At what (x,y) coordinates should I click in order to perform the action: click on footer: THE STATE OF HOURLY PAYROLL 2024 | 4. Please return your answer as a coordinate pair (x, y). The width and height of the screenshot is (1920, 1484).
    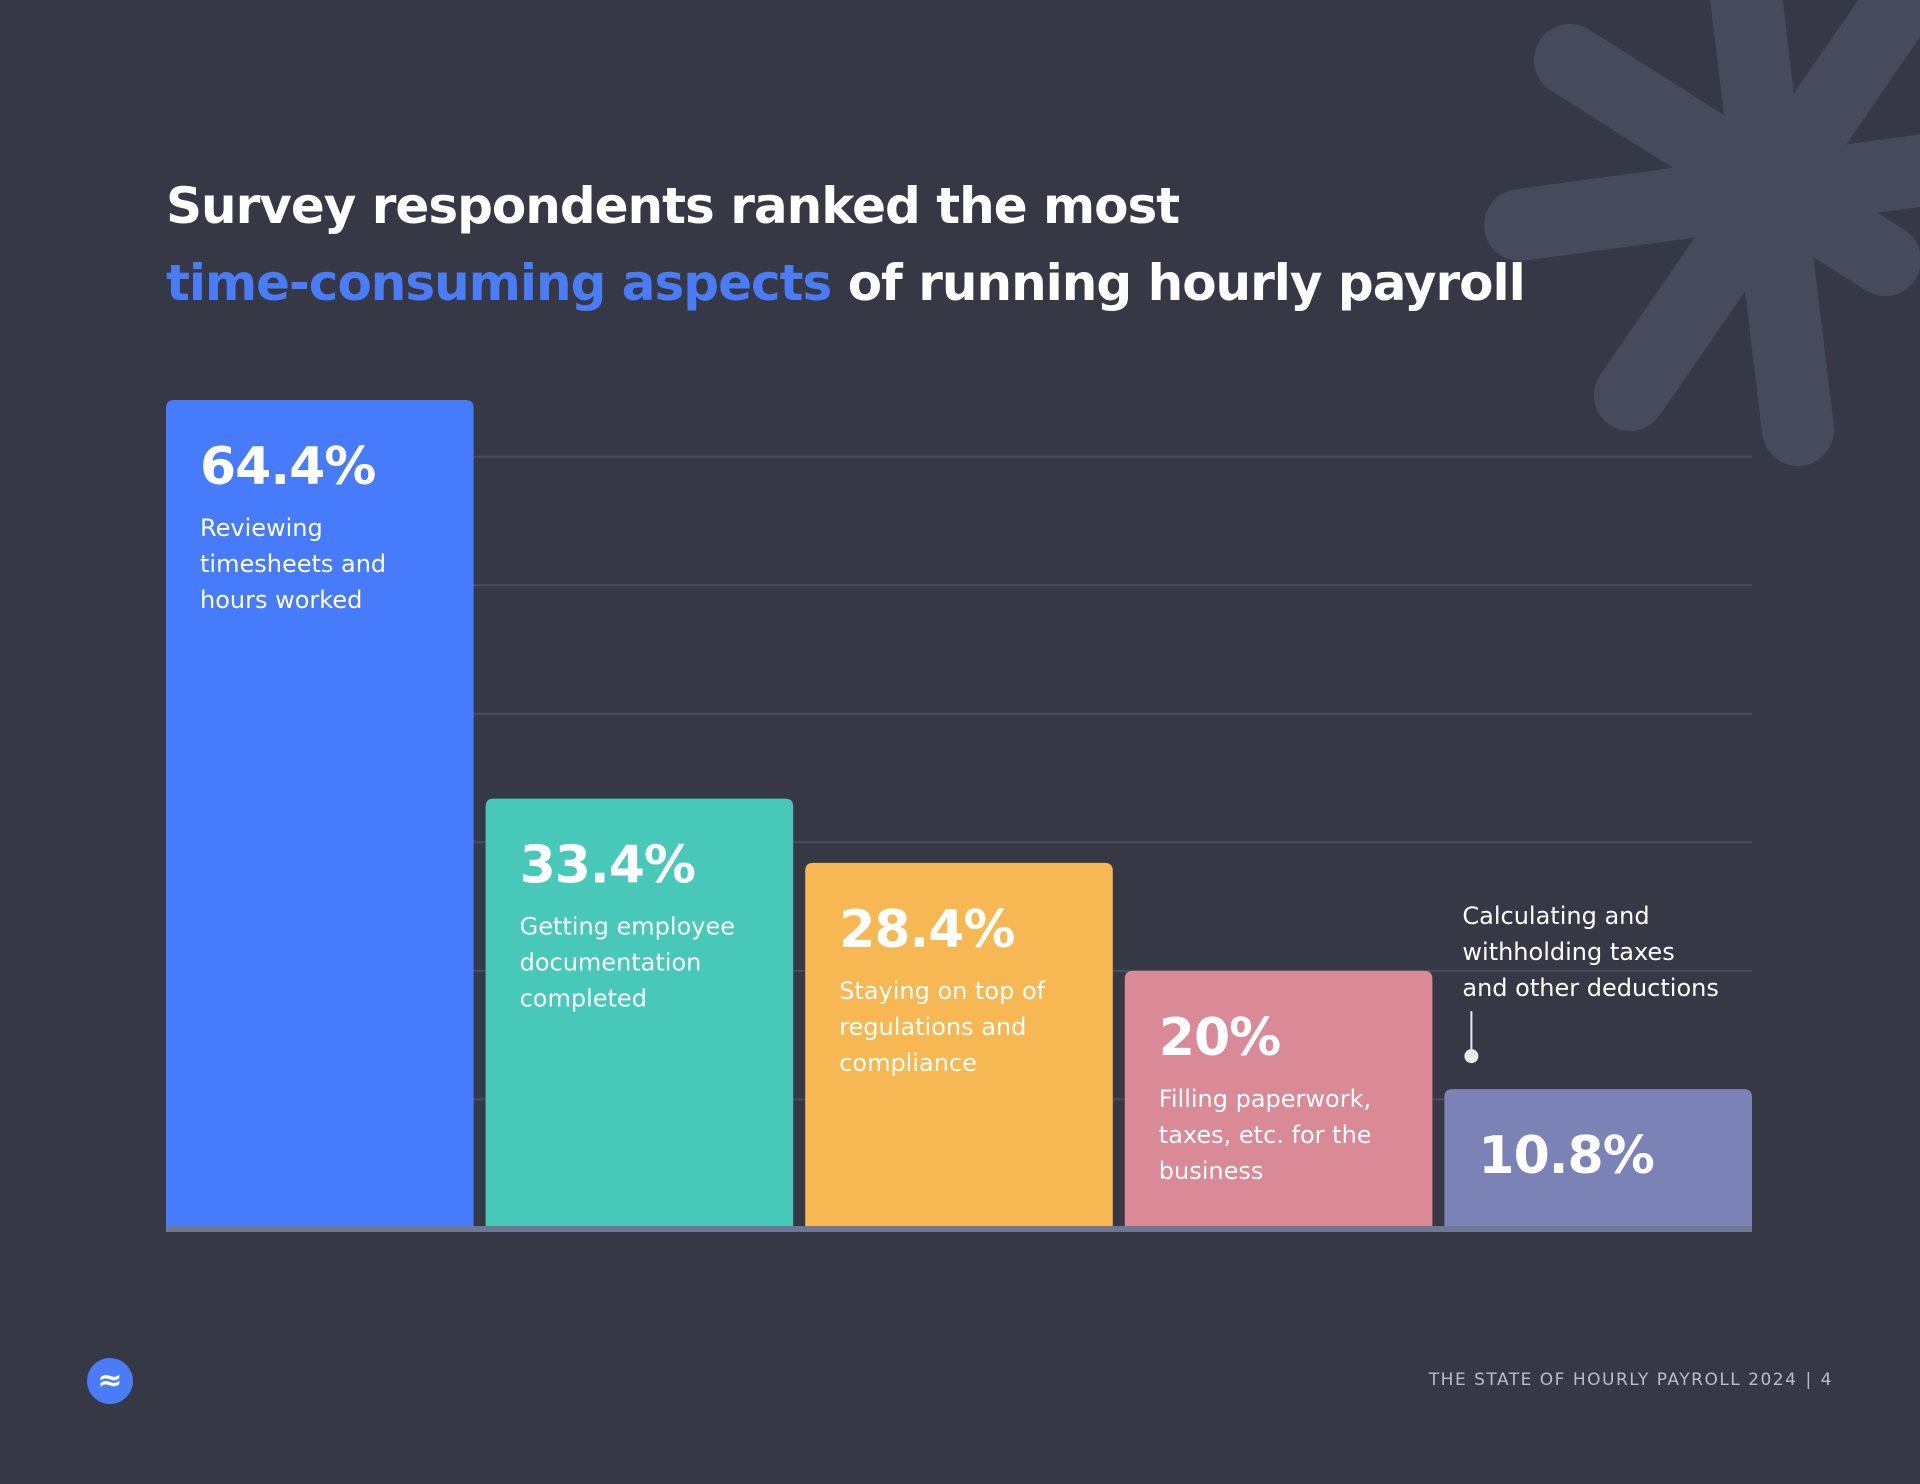
    Looking at the image, I should click on (1631, 1380).